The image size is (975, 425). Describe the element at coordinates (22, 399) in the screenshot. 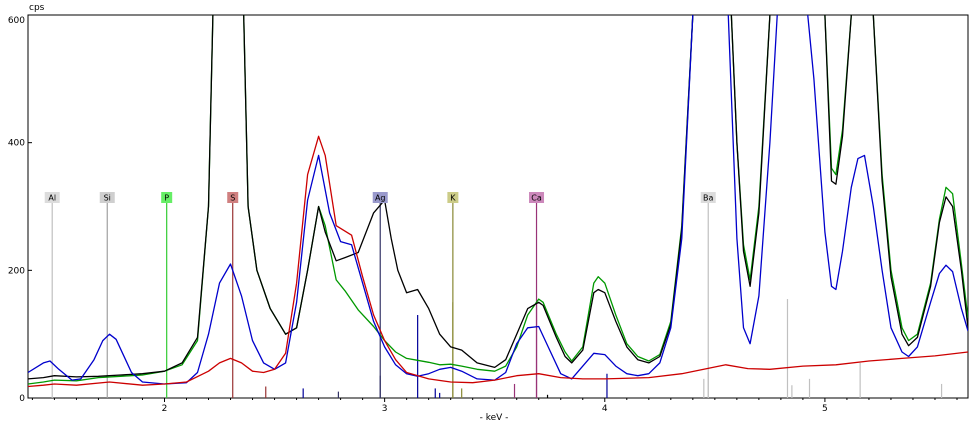

I see `y-tick-label: 0` at that location.